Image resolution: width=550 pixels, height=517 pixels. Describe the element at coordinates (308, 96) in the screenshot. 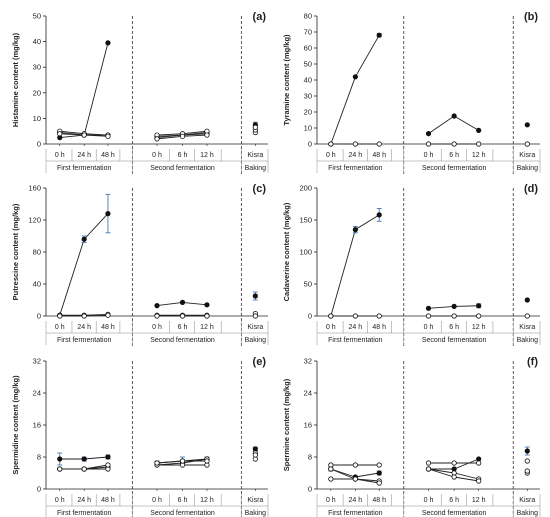

I see `y-tick-label: 30` at that location.